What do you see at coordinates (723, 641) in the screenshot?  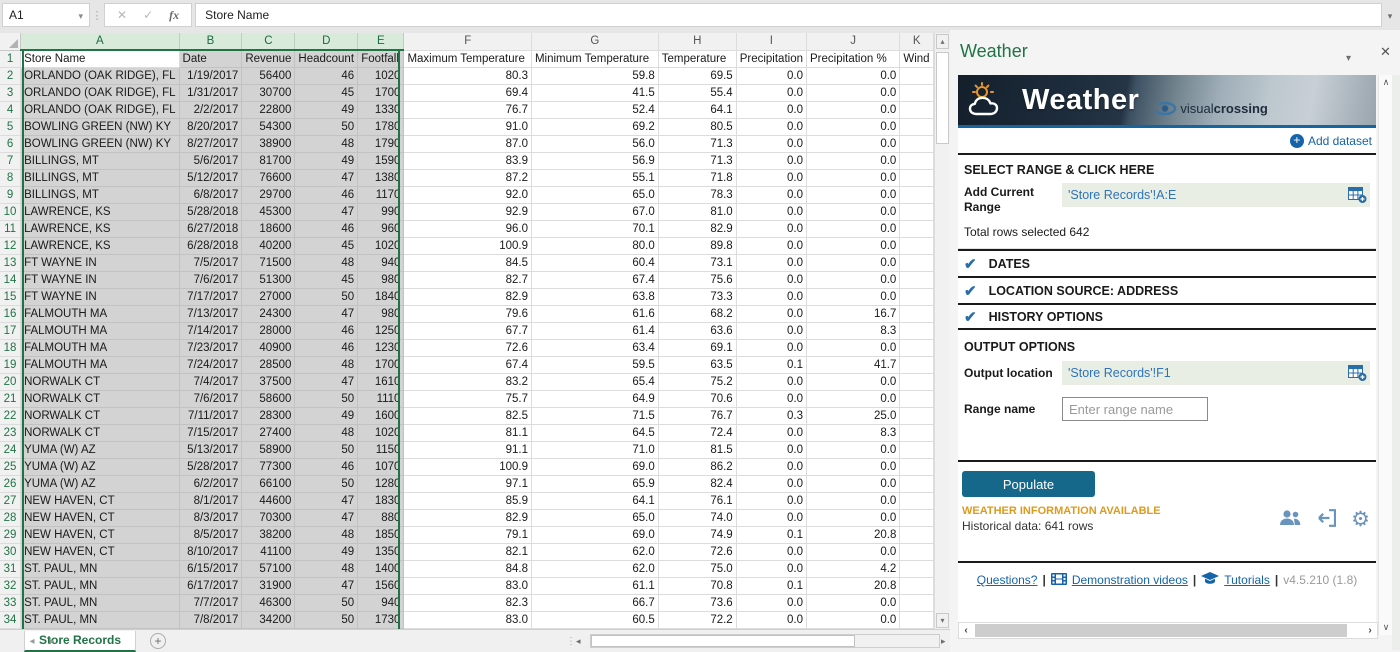 I see `horizontal-scroll-thumb` at bounding box center [723, 641].